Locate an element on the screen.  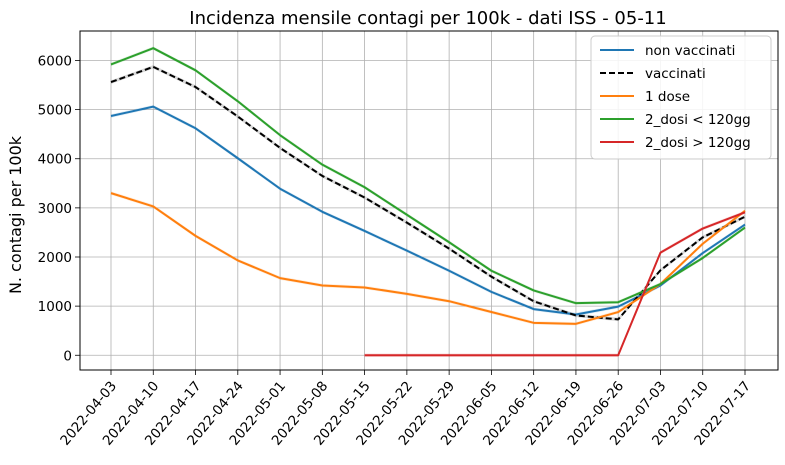
y-tick-label: 2000 is located at coordinates (55, 258).